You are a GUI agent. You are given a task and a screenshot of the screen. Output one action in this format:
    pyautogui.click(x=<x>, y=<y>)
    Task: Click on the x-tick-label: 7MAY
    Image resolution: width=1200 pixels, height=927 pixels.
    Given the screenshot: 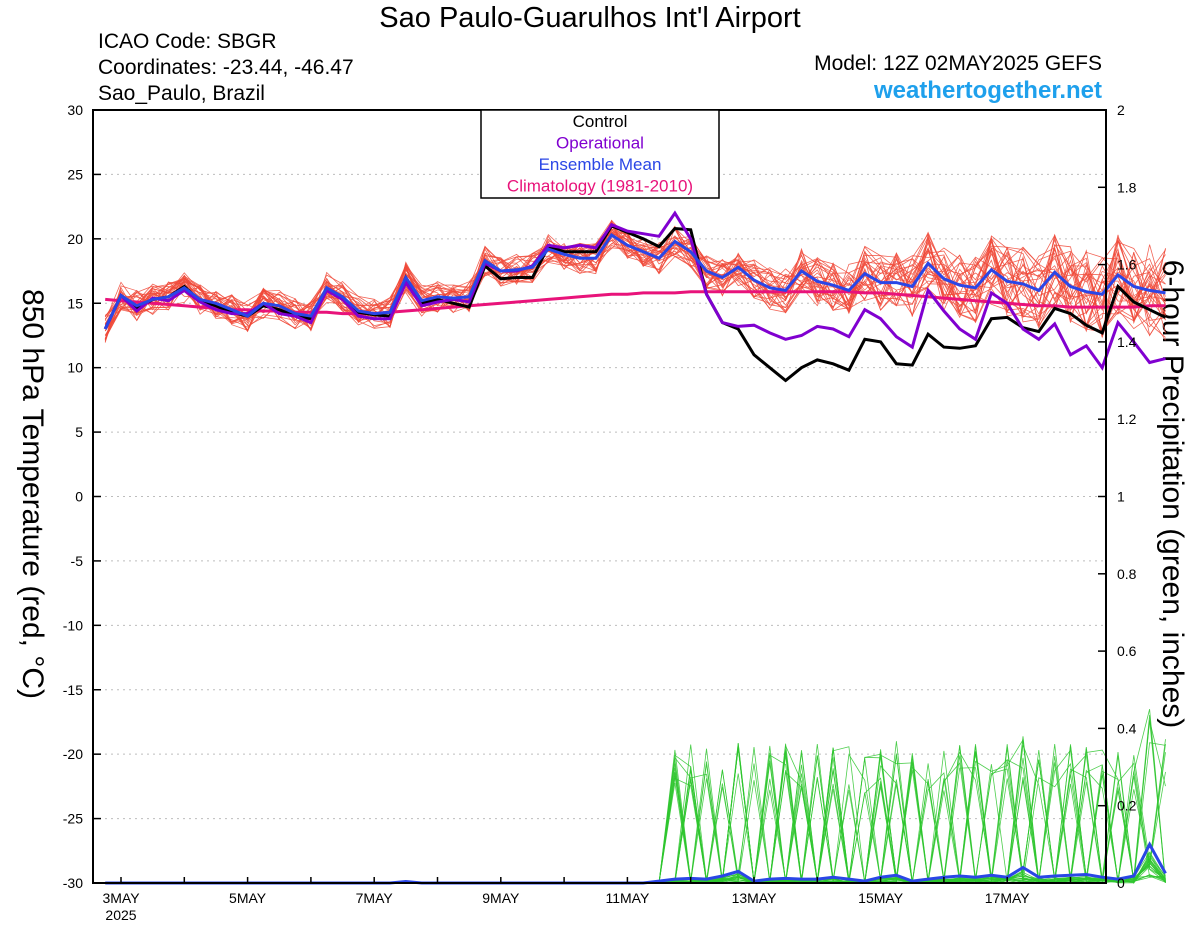 What is the action you would take?
    pyautogui.click(x=375, y=898)
    